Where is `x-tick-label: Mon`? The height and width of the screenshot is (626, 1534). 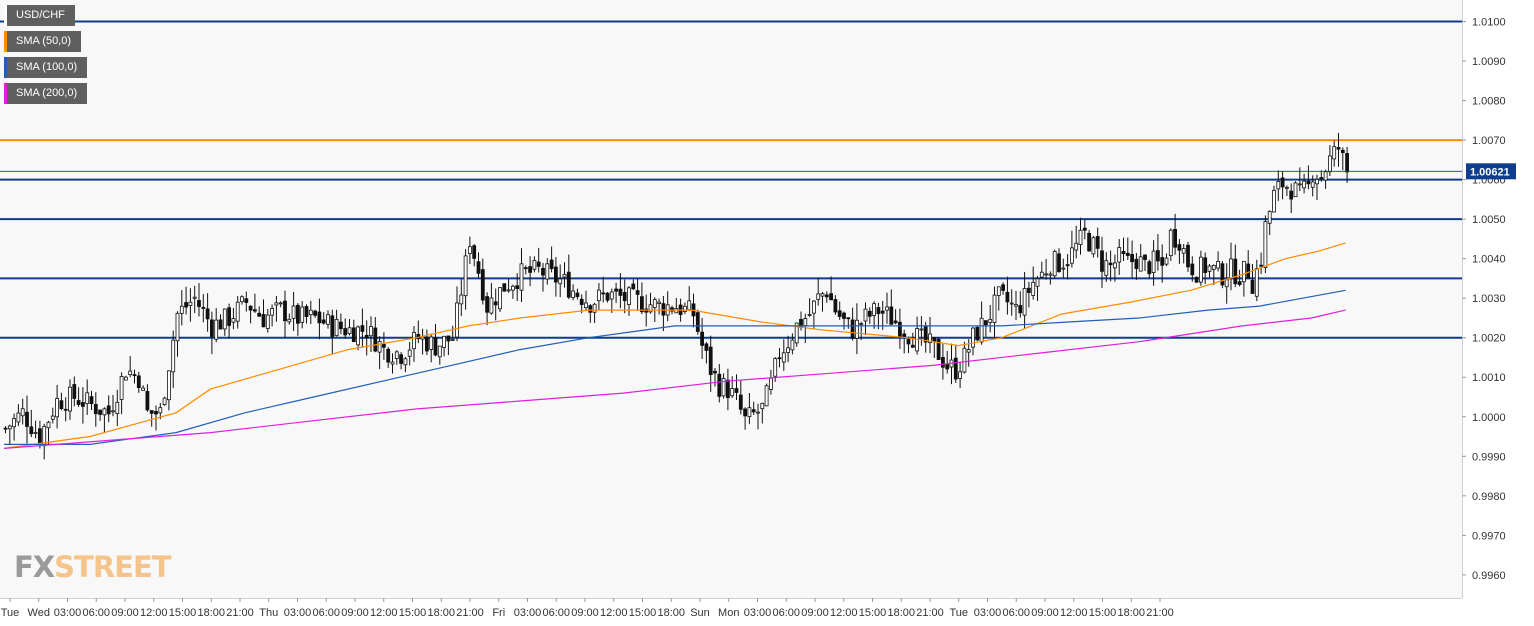
x-tick-label: Mon is located at coordinates (728, 613).